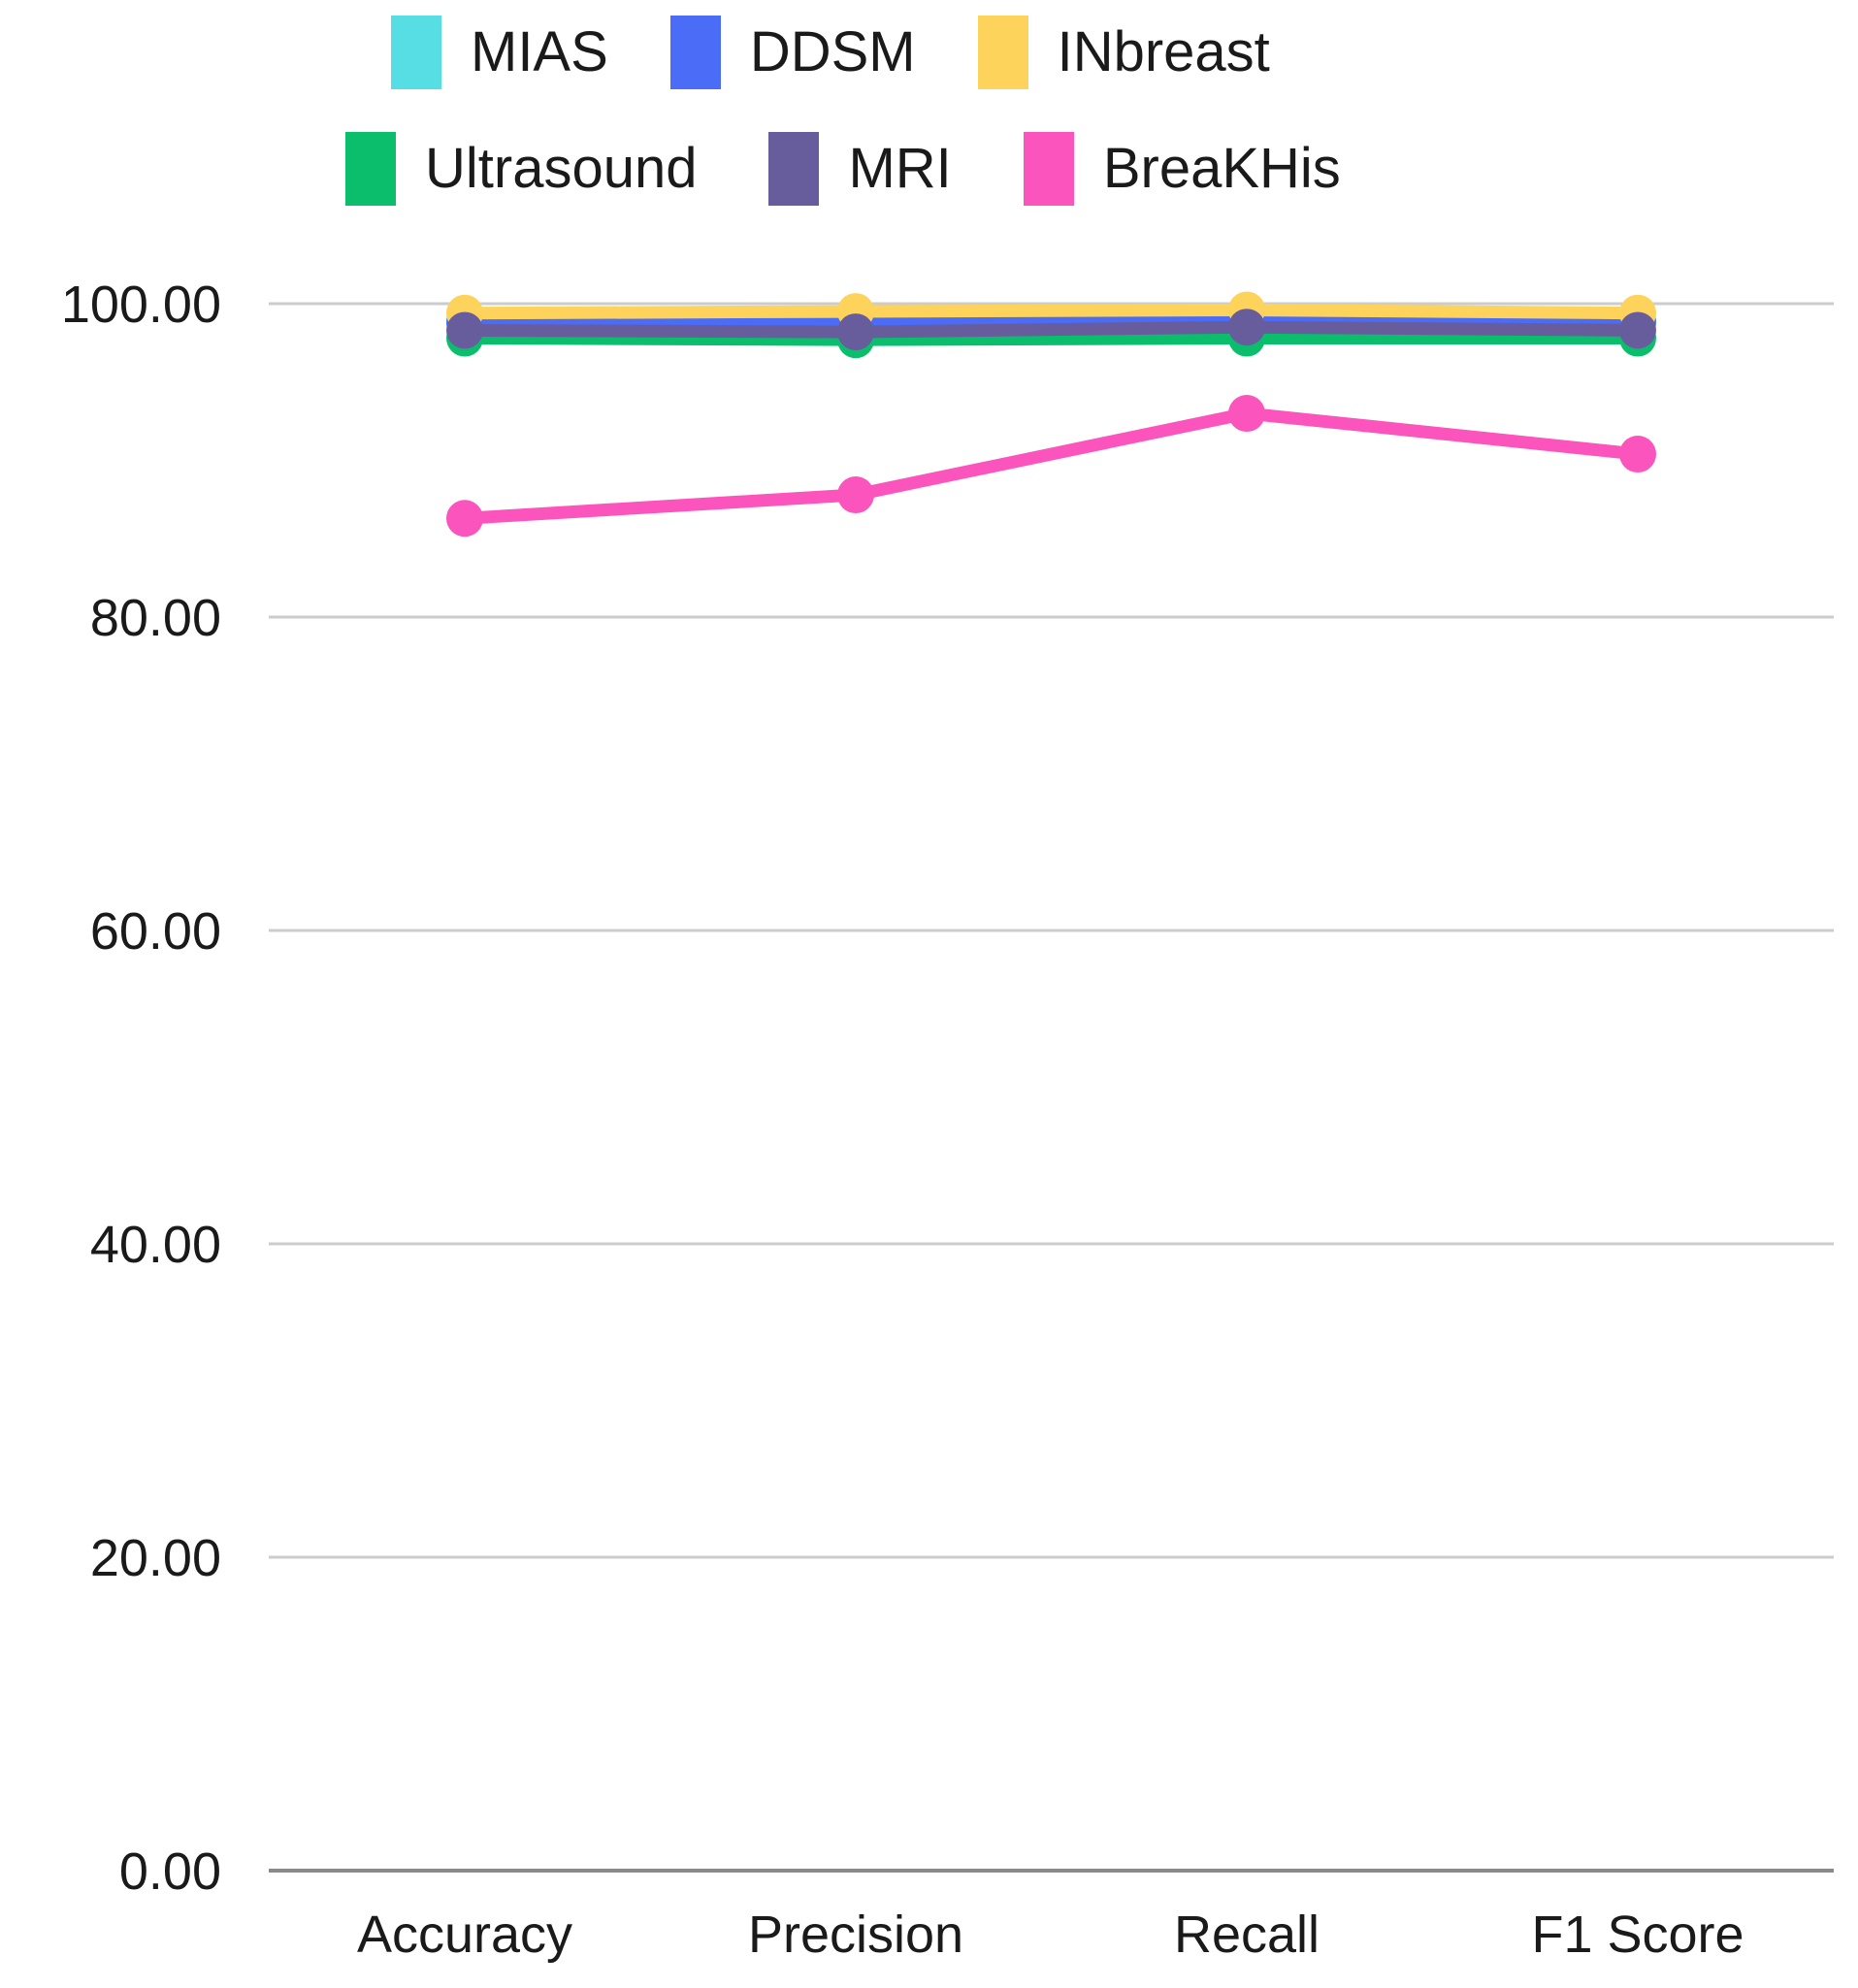 Image resolution: width=1858 pixels, height=1988 pixels. Describe the element at coordinates (856, 1935) in the screenshot. I see `x-tick-label-precision: Precision` at that location.